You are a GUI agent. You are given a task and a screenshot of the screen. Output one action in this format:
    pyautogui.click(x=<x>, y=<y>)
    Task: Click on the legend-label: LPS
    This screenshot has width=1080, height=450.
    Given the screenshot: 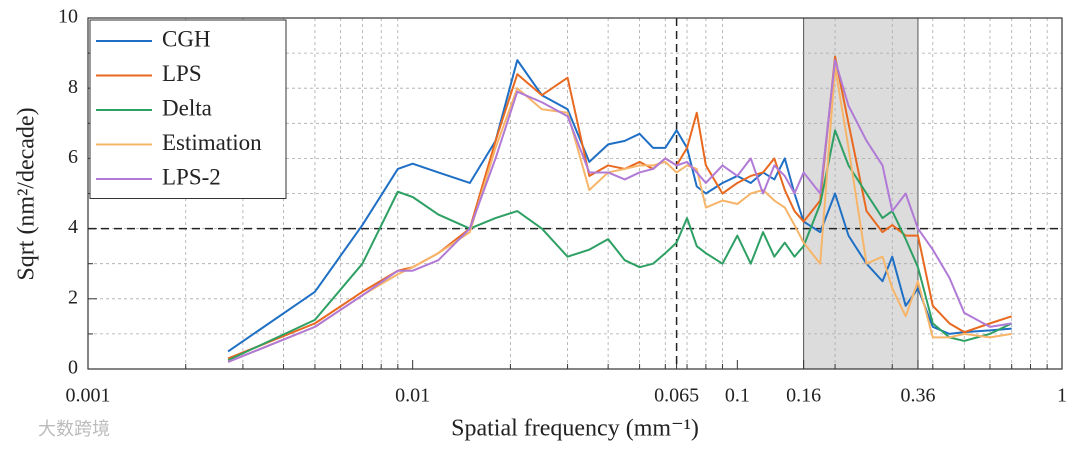 What is the action you would take?
    pyautogui.click(x=182, y=73)
    